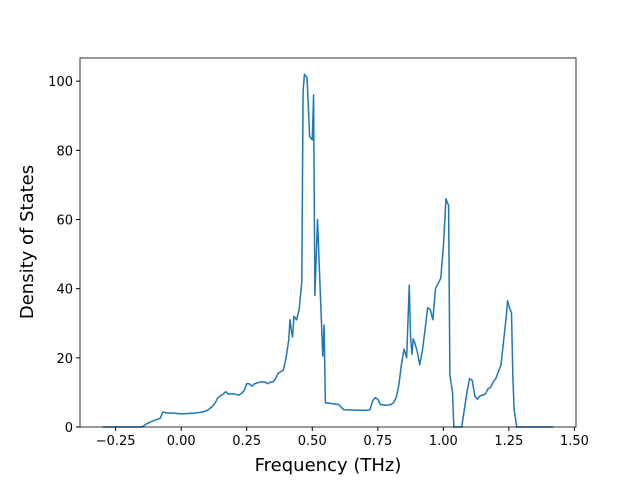 The image size is (640, 480). What do you see at coordinates (60, 82) in the screenshot?
I see `y-tick-label: 100` at bounding box center [60, 82].